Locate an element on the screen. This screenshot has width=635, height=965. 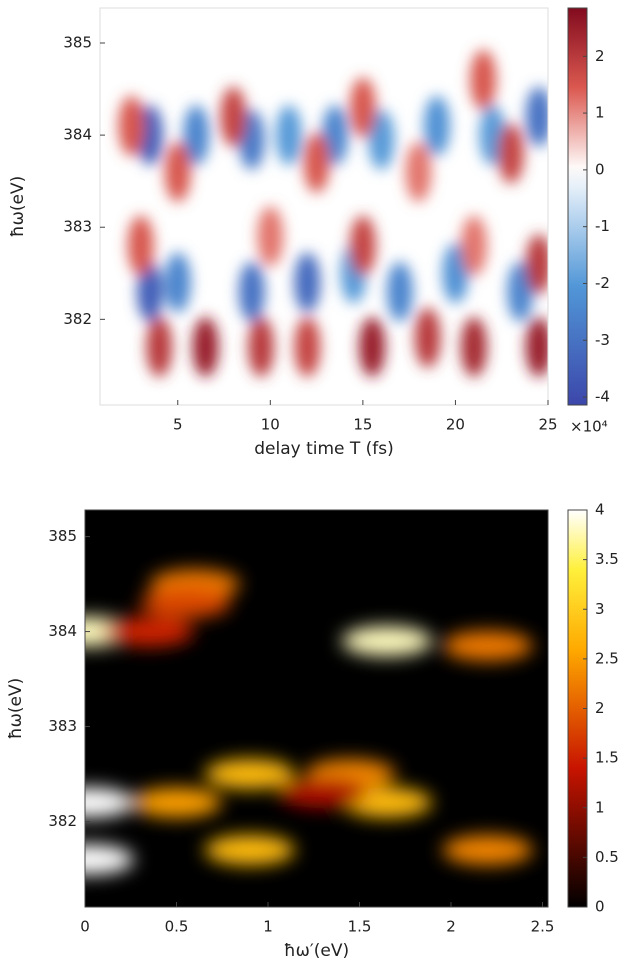
x-axis-label: delay time T (fs) is located at coordinates (324, 449).